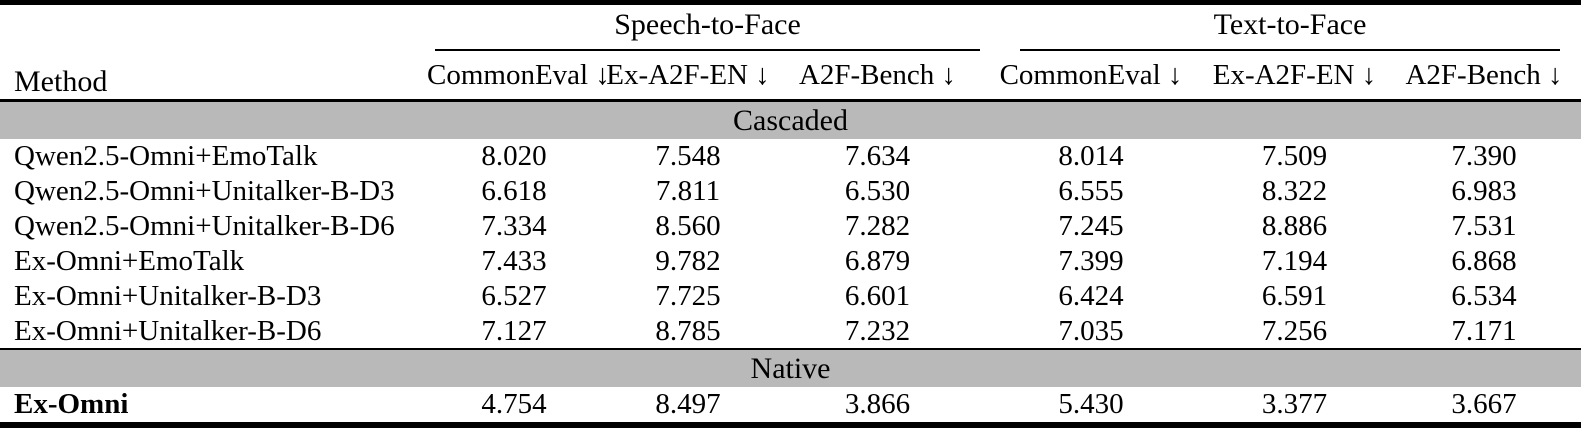 Image resolution: width=1581 pixels, height=443 pixels. I want to click on value-cell: 8.020, so click(514, 156).